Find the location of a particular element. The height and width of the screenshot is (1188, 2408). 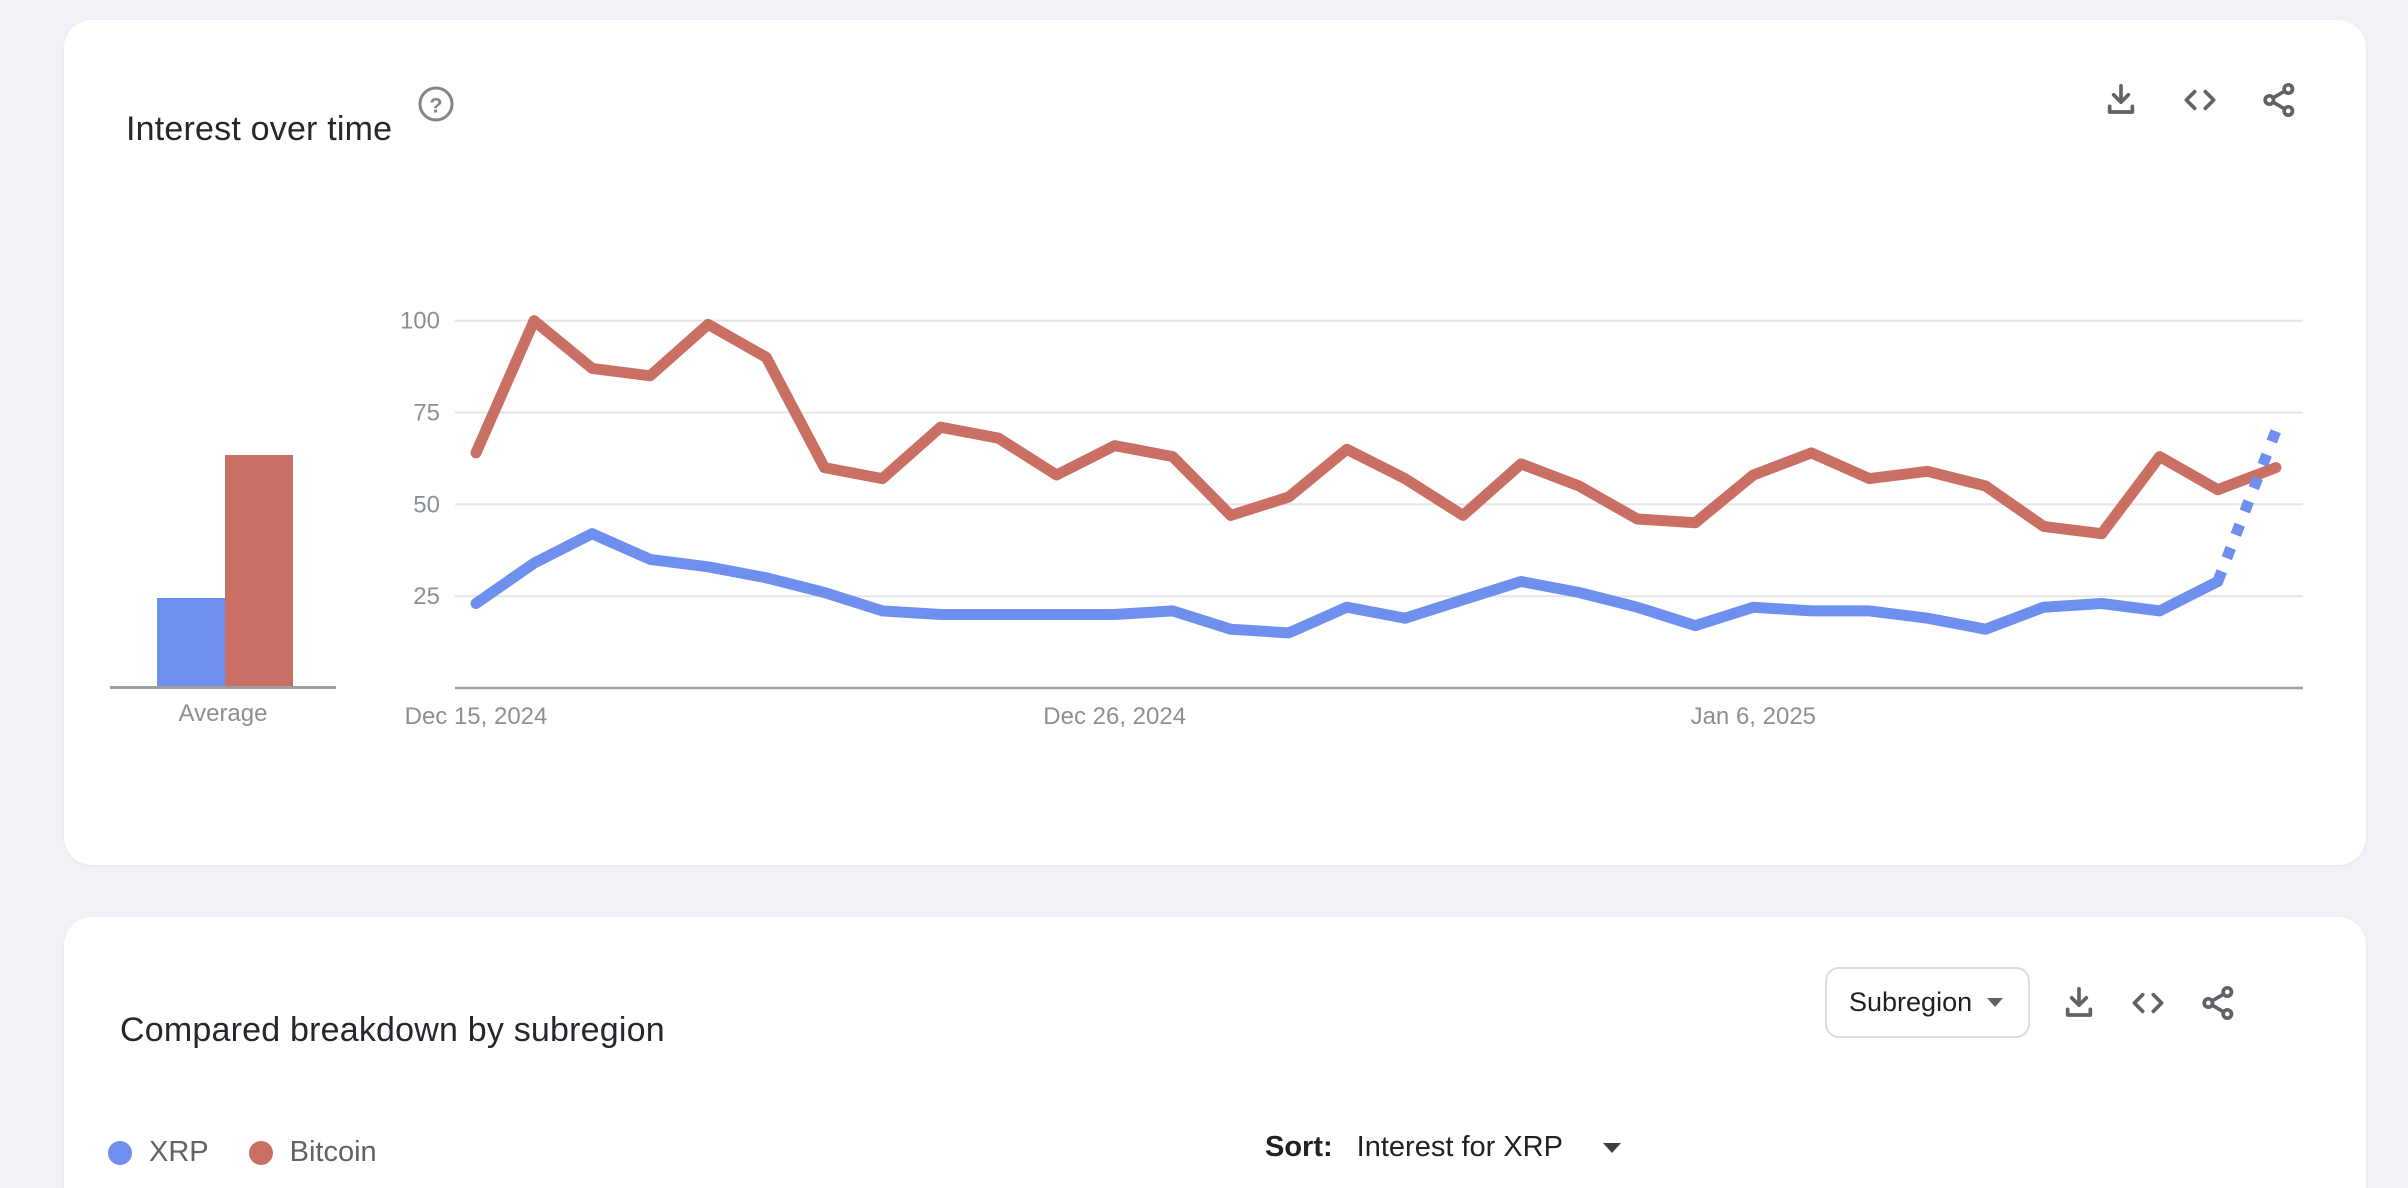

bitcoin-trend-line is located at coordinates (1376, 427).